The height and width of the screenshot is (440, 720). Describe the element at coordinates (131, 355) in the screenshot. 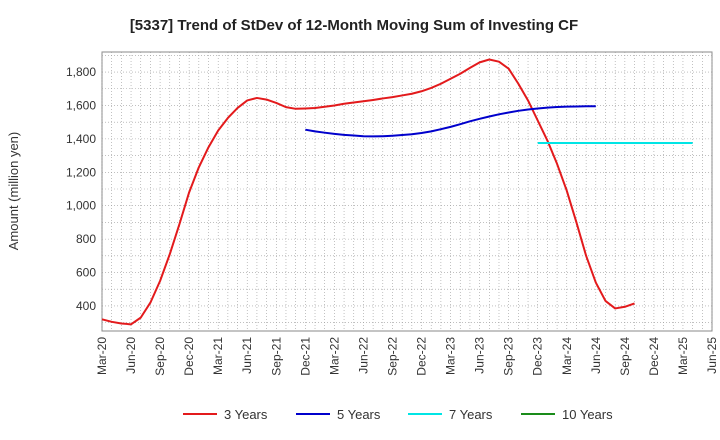

I see `x-tick-label: Jun-20` at that location.